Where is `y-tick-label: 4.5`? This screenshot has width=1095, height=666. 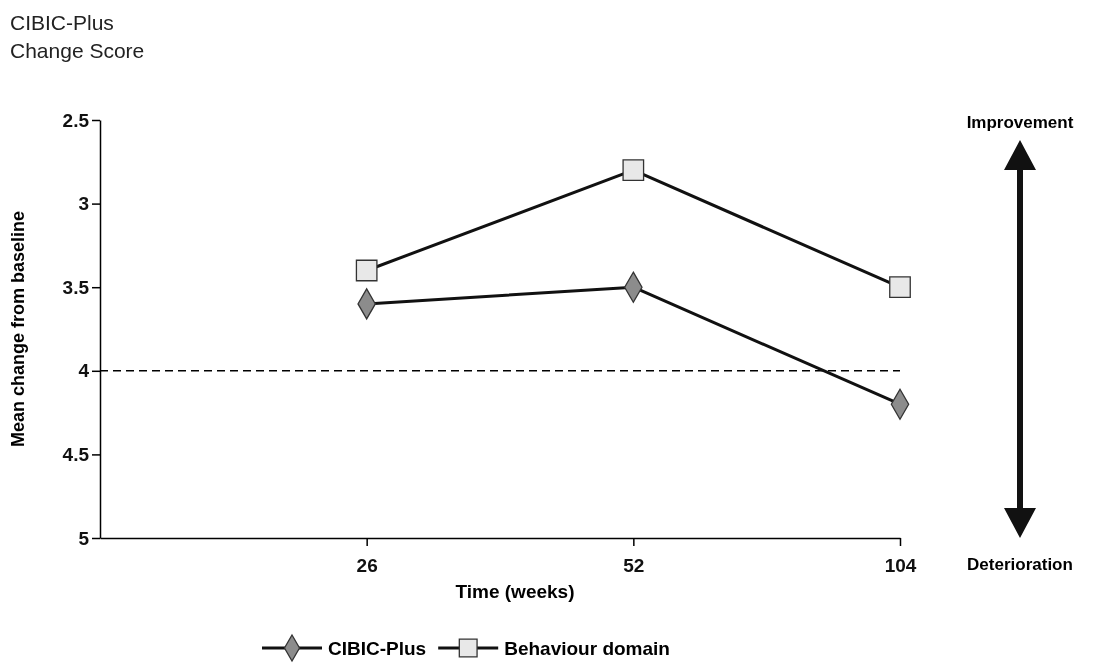 y-tick-label: 4.5 is located at coordinates (76, 454).